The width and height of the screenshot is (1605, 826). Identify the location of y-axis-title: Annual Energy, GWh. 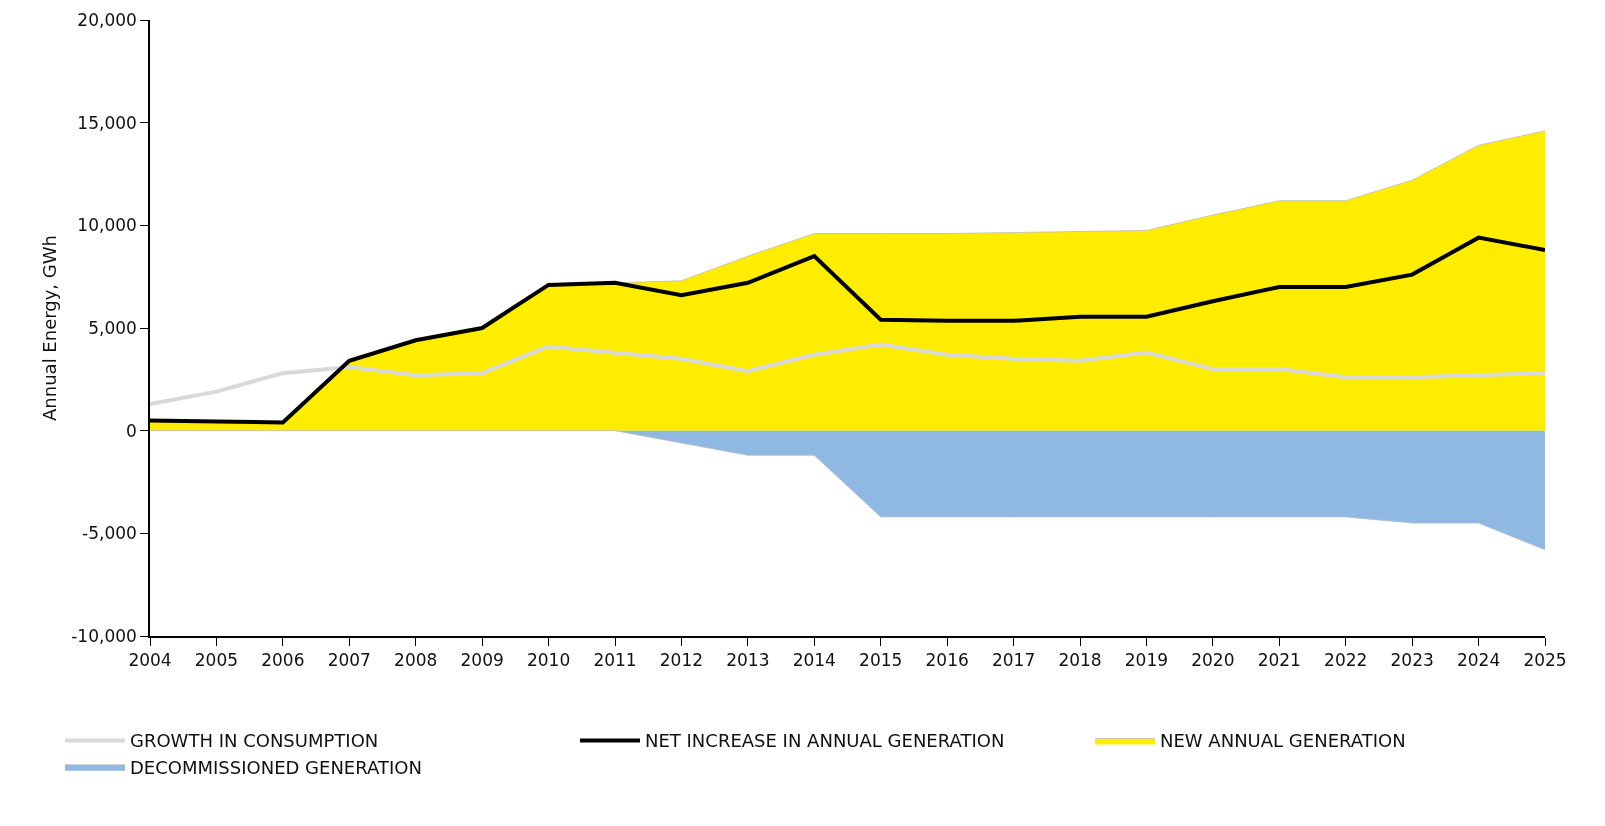
(49, 328).